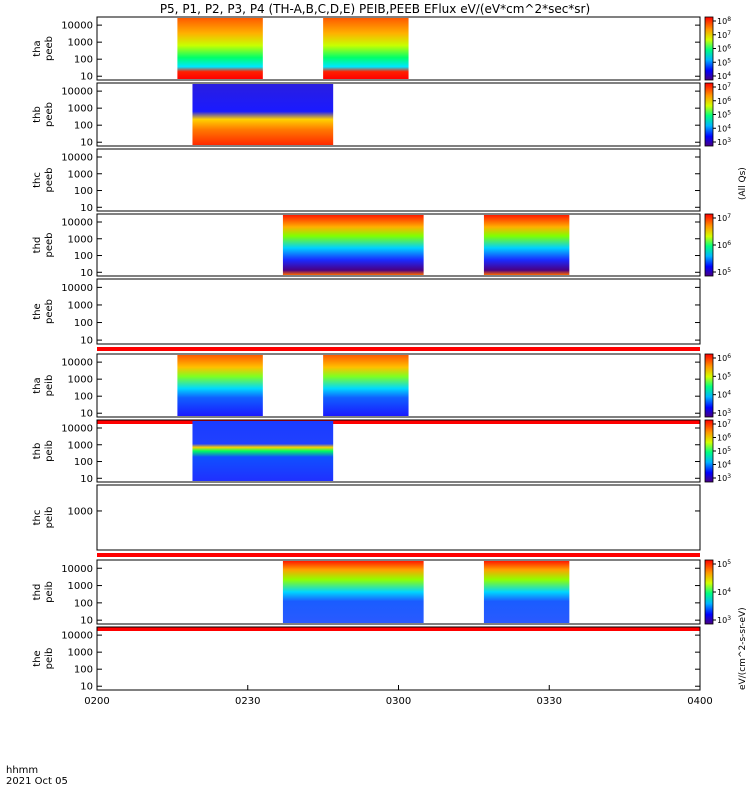  I want to click on colorbar-quantity-label: (All Qs), so click(743, 183).